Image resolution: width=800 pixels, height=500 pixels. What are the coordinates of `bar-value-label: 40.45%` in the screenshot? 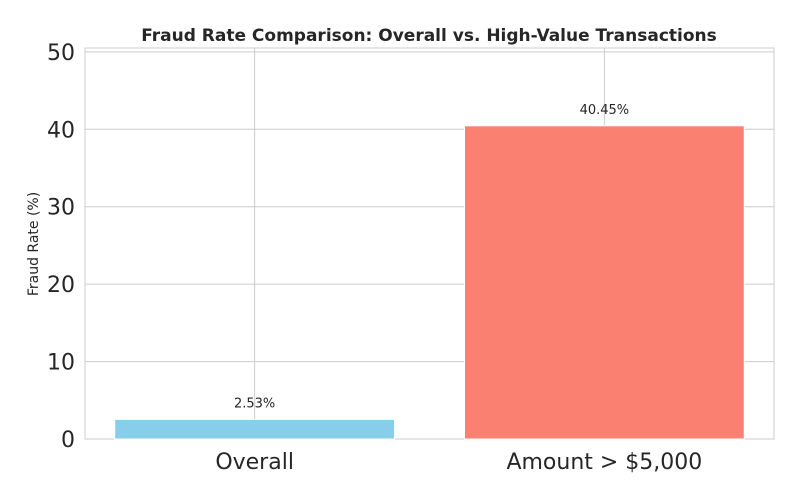 It's located at (605, 110).